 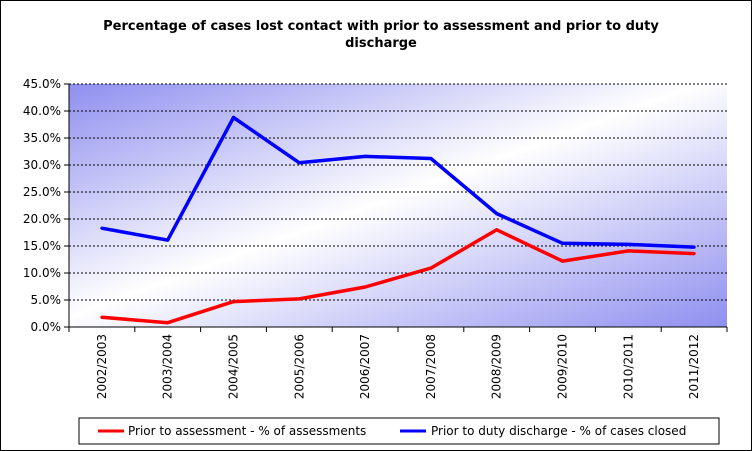 I want to click on x-tick-label: 2010/2011, so click(x=628, y=366).